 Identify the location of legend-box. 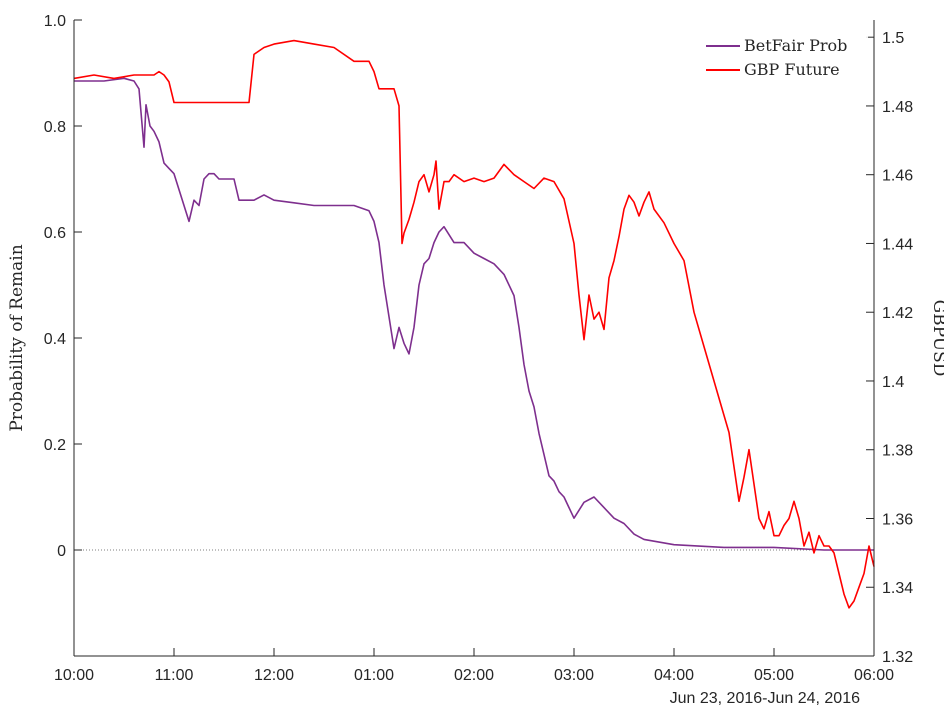
(784, 57).